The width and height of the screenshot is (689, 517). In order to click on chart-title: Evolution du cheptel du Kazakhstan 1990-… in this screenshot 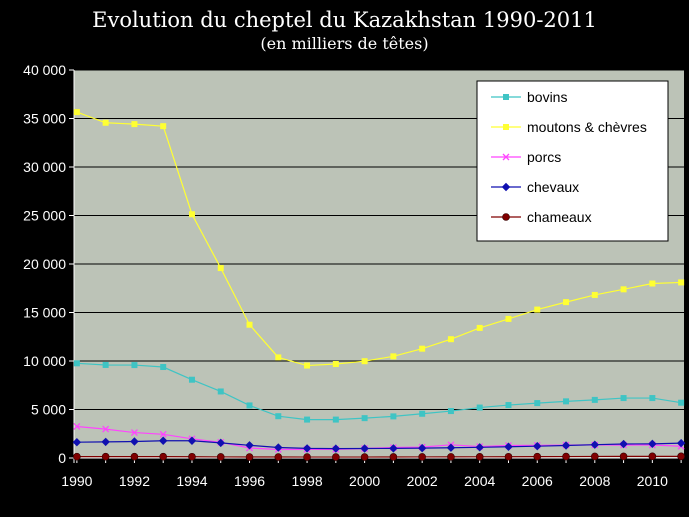, I will do `click(344, 20)`.